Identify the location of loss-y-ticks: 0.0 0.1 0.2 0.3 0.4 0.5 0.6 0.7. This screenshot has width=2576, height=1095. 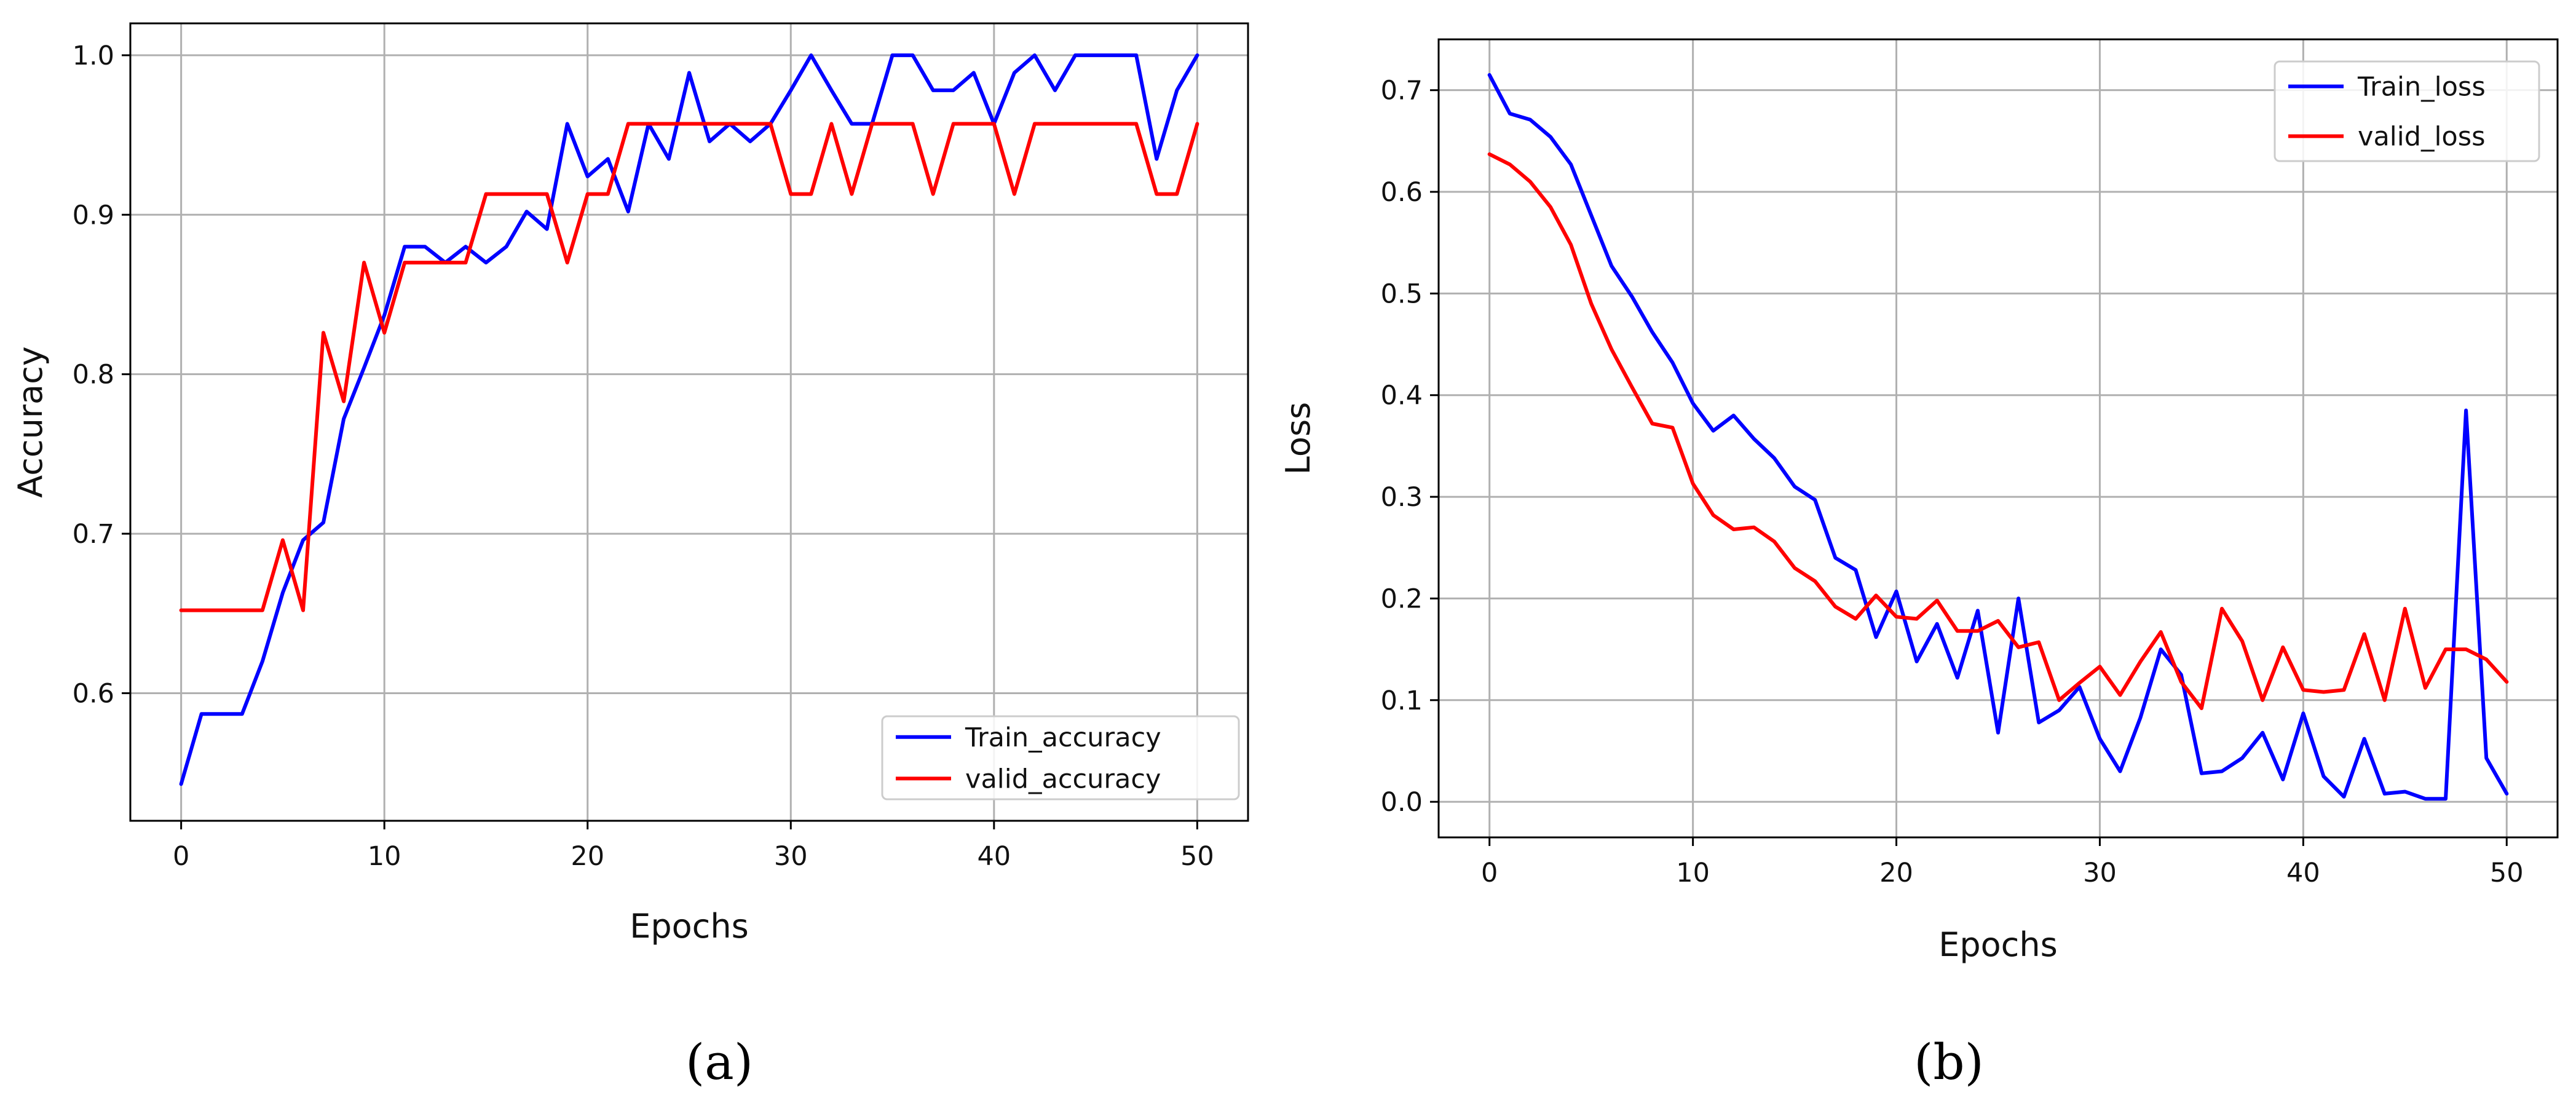
(1410, 447).